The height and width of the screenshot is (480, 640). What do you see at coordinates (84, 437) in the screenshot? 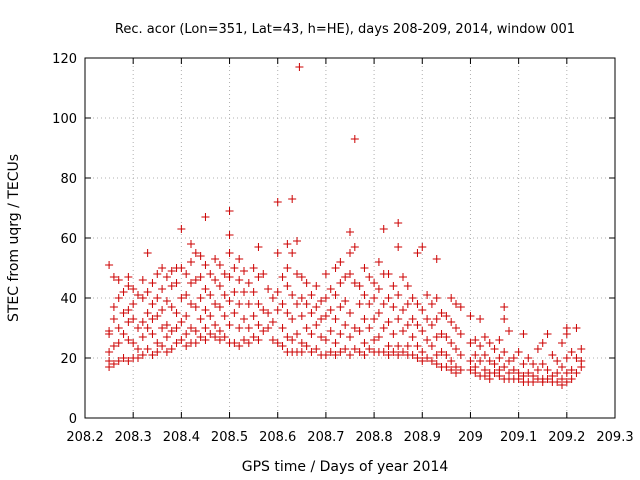
I see `x-tick-label: 208.2` at bounding box center [84, 437].